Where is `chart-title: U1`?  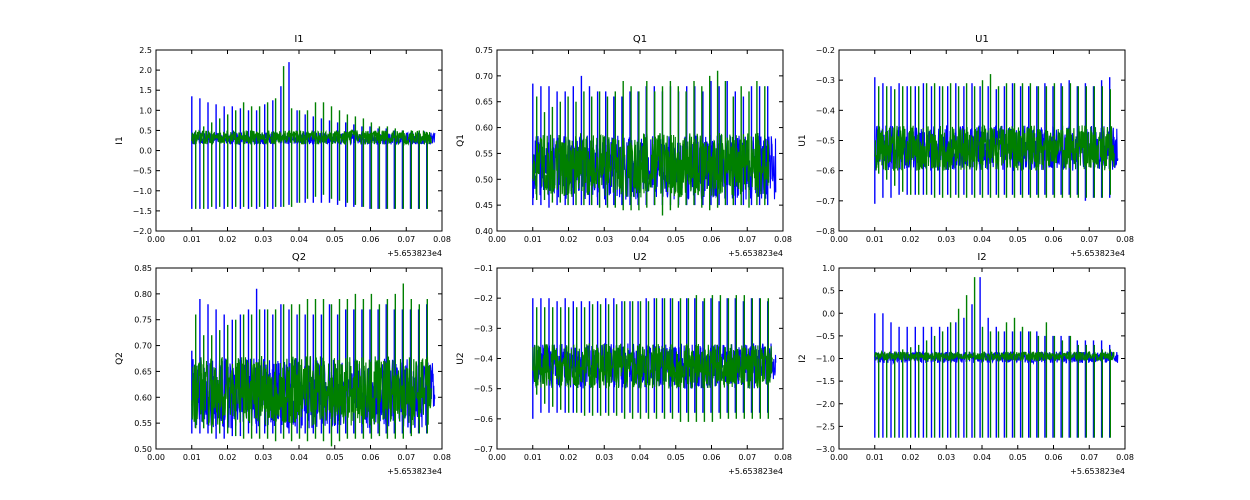 chart-title: U1 is located at coordinates (982, 39).